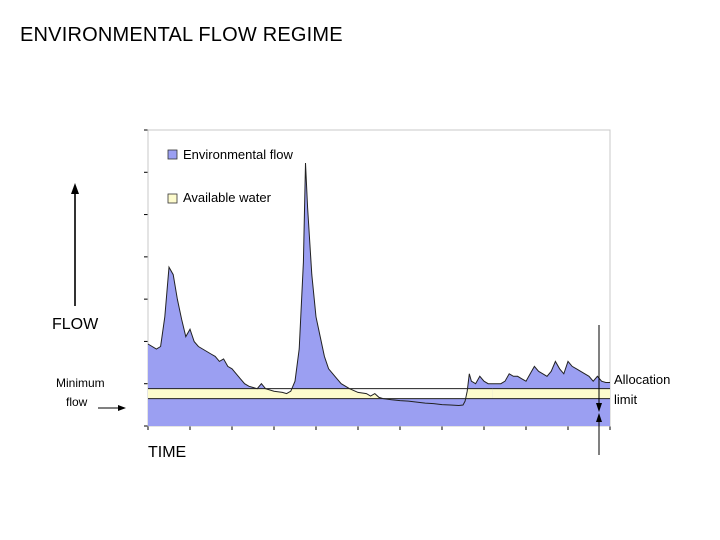 This screenshot has height=540, width=720. Describe the element at coordinates (599, 407) in the screenshot. I see `allocation-arrow-down-head` at that location.